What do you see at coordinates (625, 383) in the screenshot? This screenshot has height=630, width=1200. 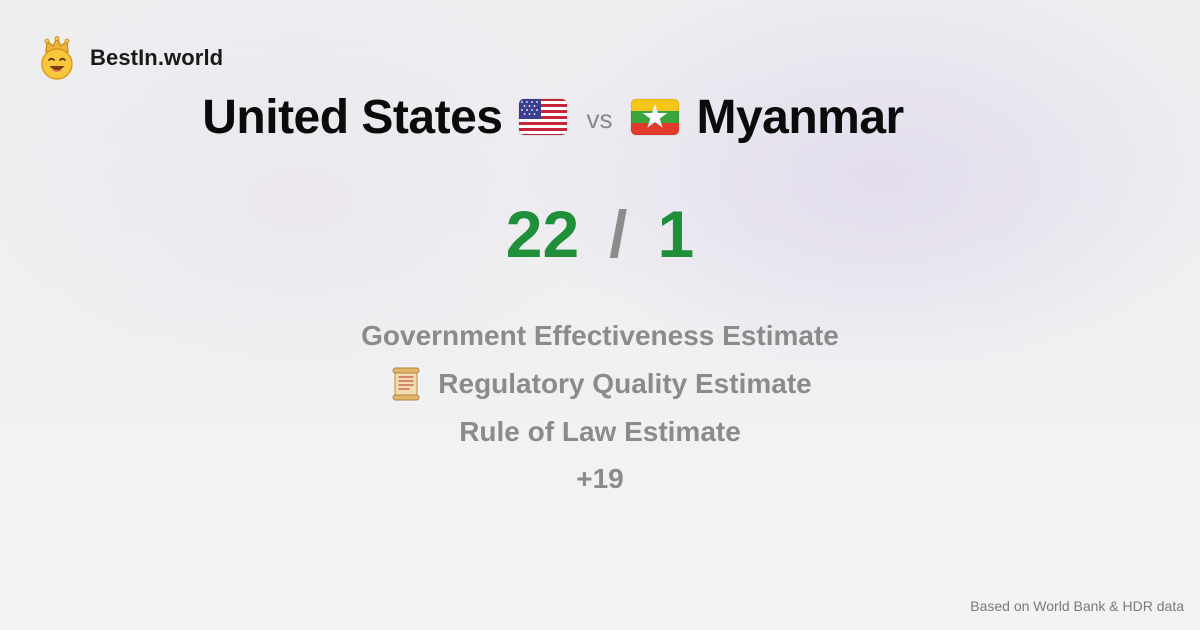 I see `indicator-label: Regulatory Quality Estimate` at bounding box center [625, 383].